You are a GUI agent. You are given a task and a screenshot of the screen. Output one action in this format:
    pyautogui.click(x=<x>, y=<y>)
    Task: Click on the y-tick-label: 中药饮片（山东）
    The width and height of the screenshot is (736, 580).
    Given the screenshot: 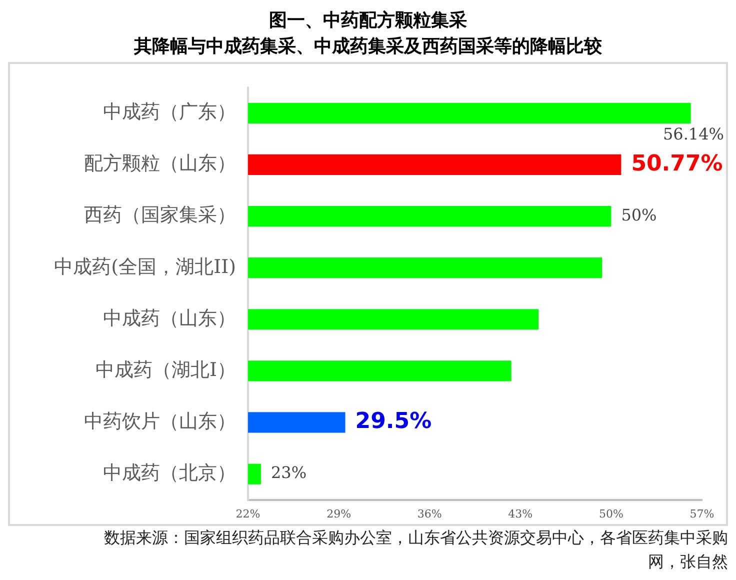 What is the action you would take?
    pyautogui.click(x=160, y=421)
    